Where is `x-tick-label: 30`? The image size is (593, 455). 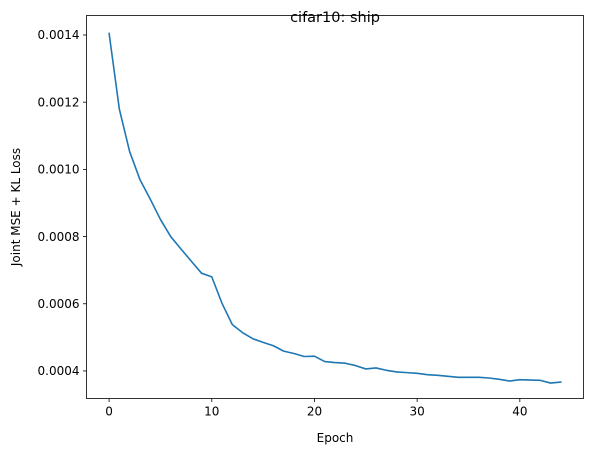 x-tick-label: 30 is located at coordinates (417, 412).